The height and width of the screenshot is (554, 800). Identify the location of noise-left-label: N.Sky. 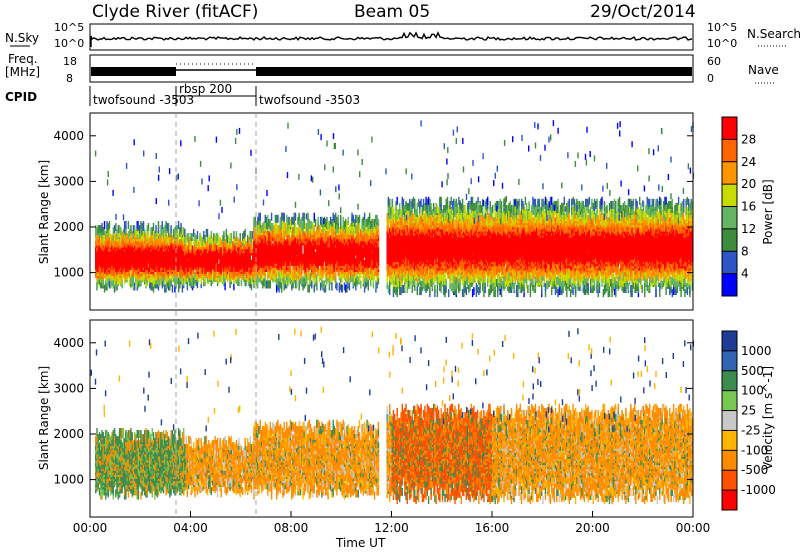
(22, 38).